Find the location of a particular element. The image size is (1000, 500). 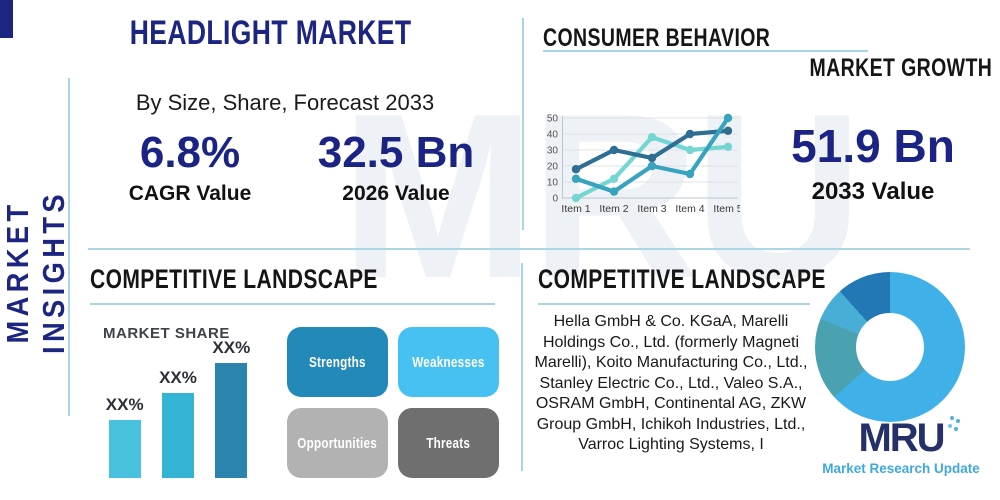

consumer-section-divider-line is located at coordinates (523, 124).